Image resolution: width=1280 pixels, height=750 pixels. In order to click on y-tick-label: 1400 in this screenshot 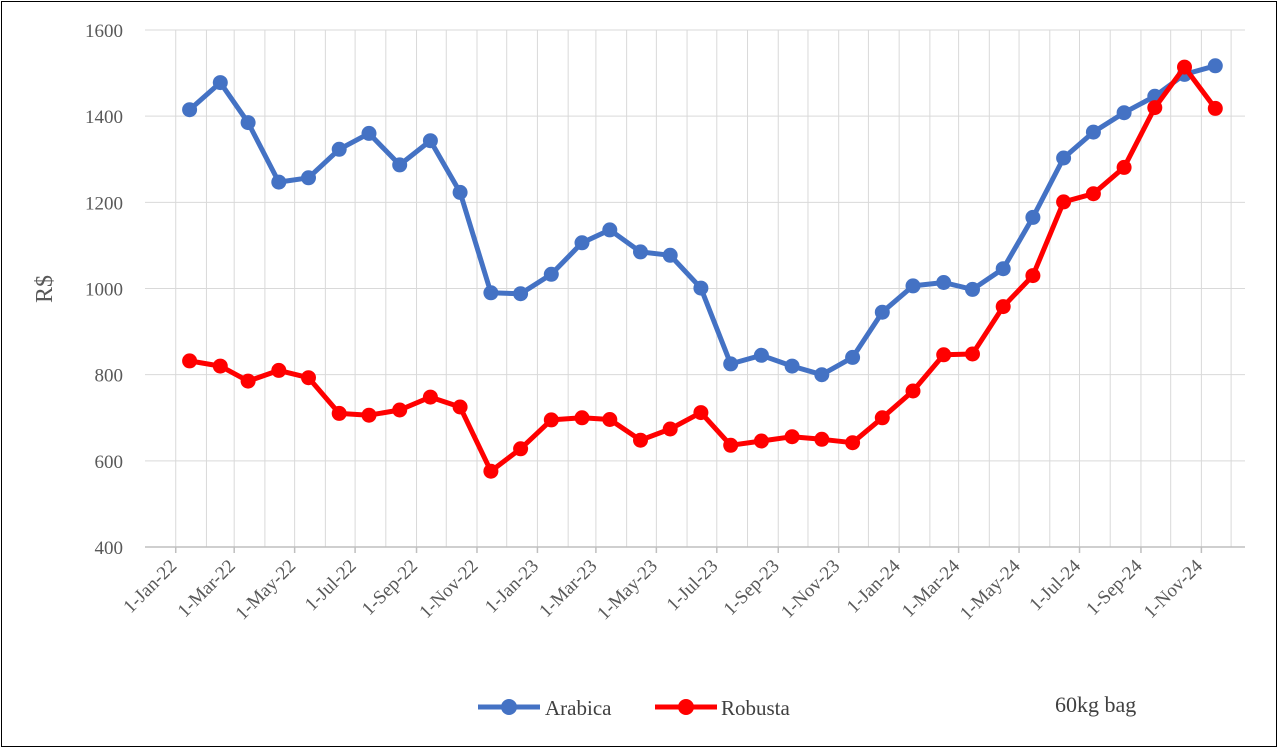, I will do `click(104, 117)`.